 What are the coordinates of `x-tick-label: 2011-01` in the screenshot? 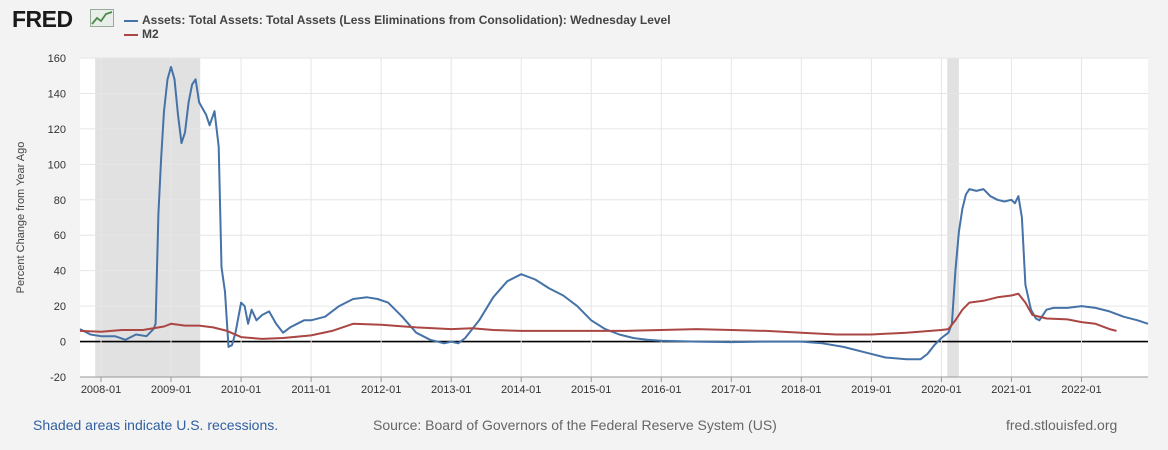 It's located at (311, 390).